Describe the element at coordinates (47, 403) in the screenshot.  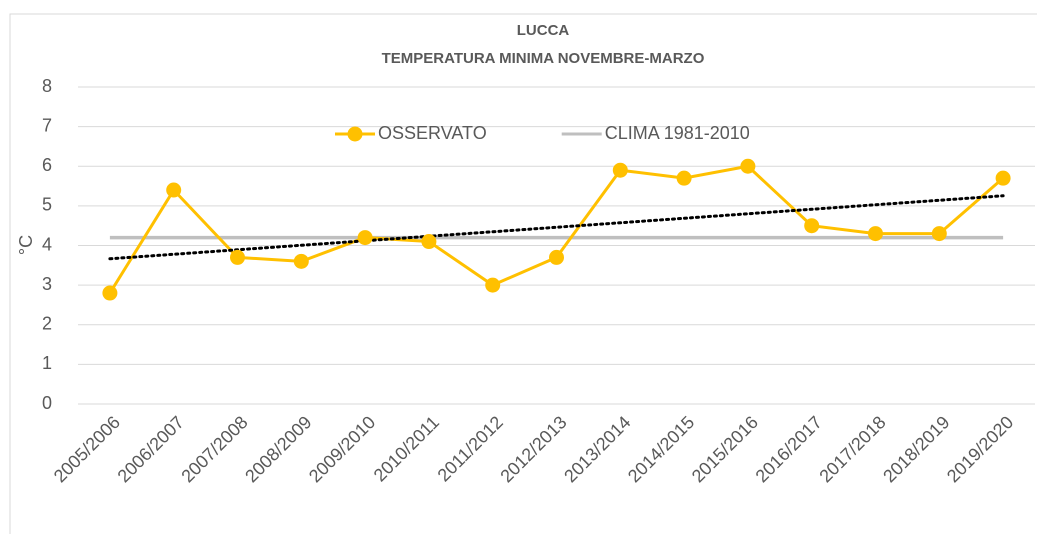
I see `y-tick-label: 0` at that location.